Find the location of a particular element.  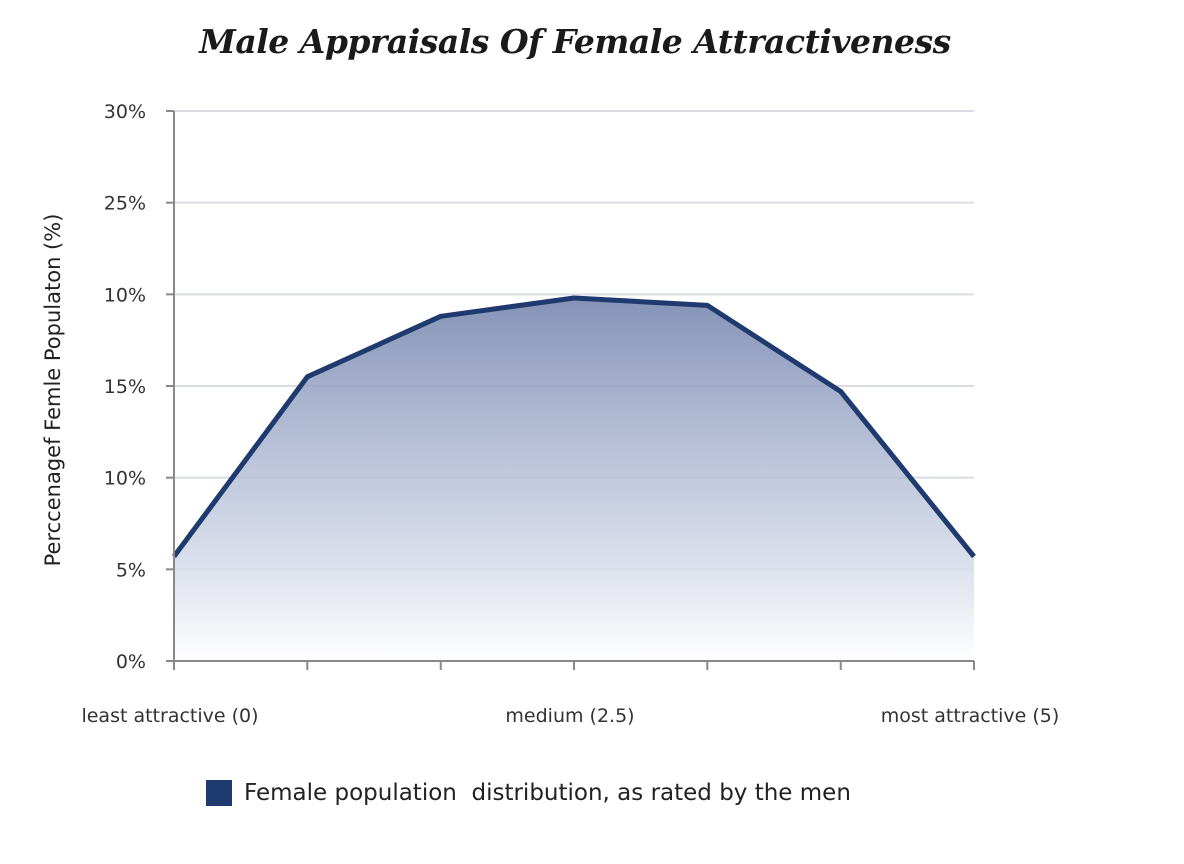

y-tick-label: 25% is located at coordinates (125, 204).